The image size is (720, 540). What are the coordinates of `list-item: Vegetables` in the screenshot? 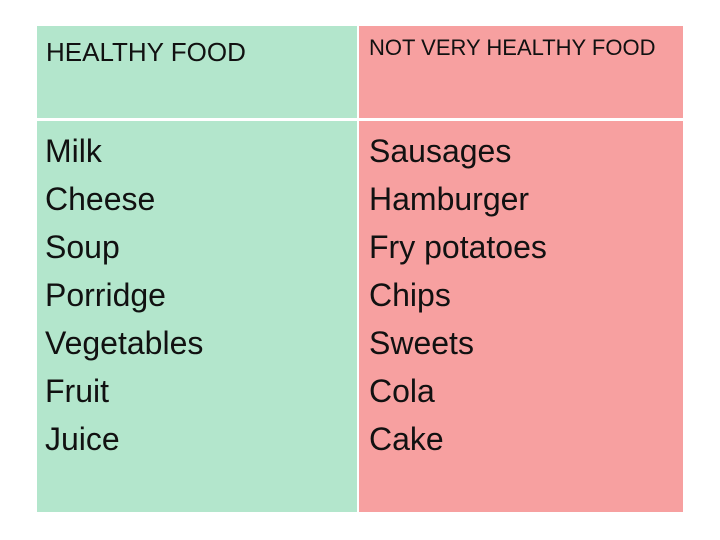 It's located at (124, 343).